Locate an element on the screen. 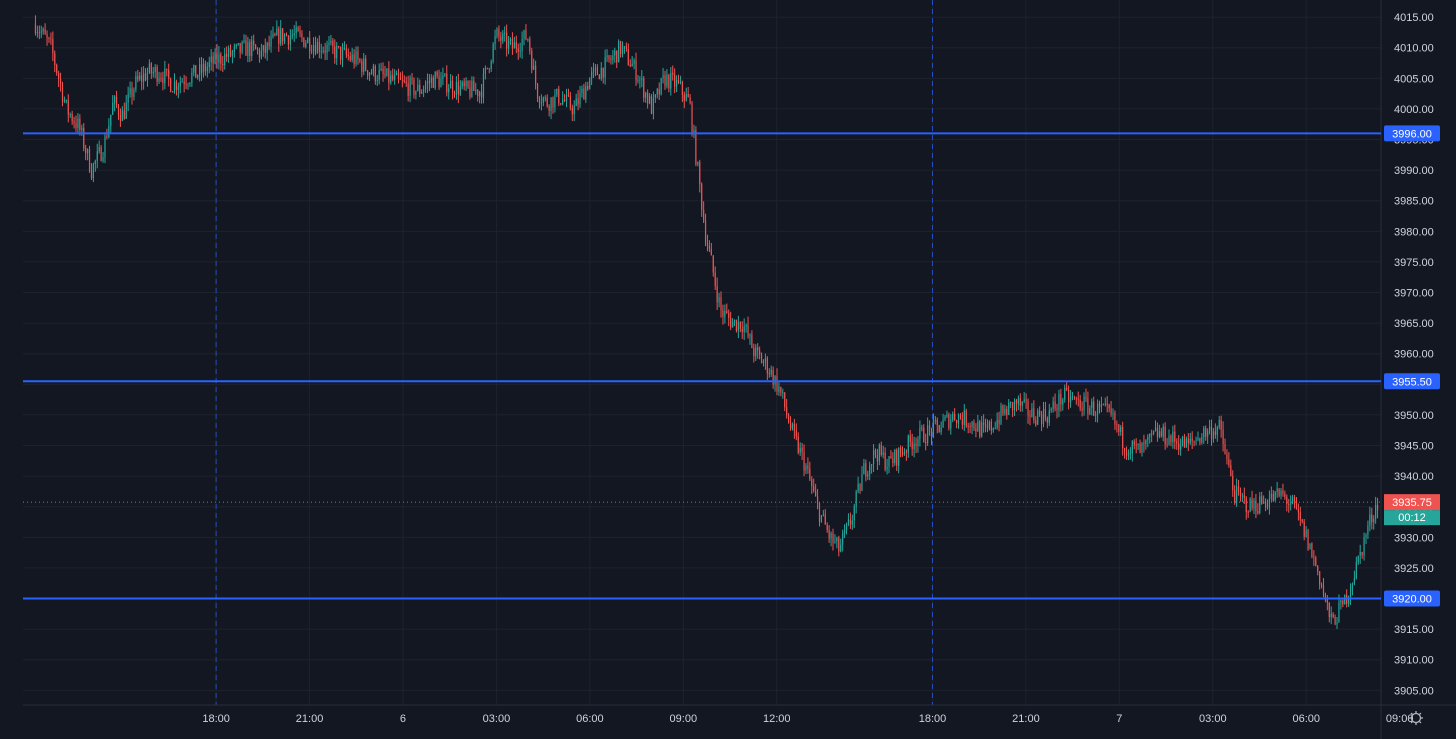 The width and height of the screenshot is (1456, 739). chart-settings-icon is located at coordinates (1416, 718).